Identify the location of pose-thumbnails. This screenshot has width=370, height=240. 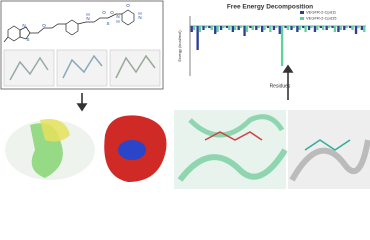
(82, 68).